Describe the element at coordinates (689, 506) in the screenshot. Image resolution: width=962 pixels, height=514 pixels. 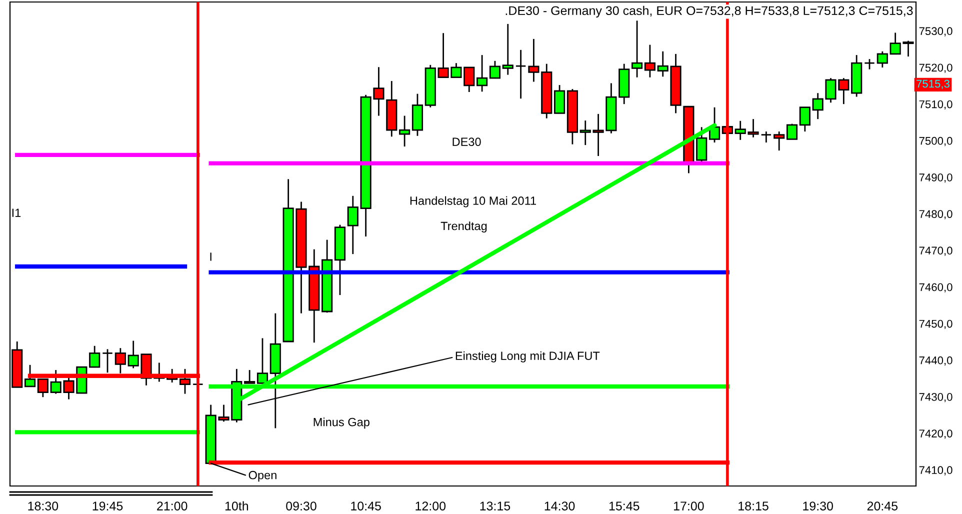
I see `x-tick-label: 17:00` at that location.